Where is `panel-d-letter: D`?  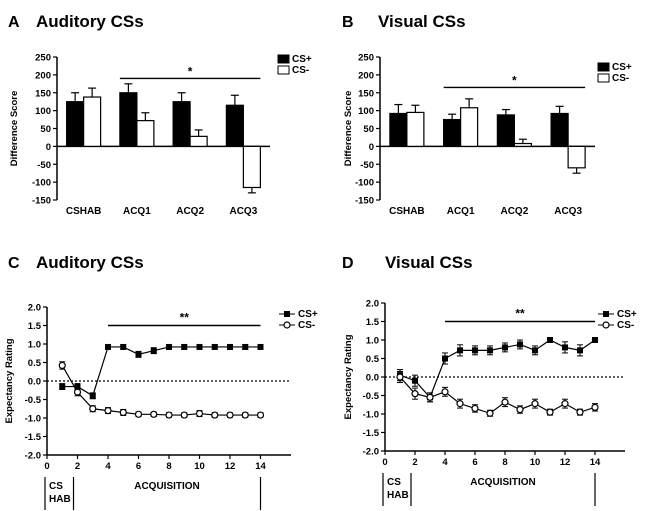
panel-d-letter: D is located at coordinates (348, 263).